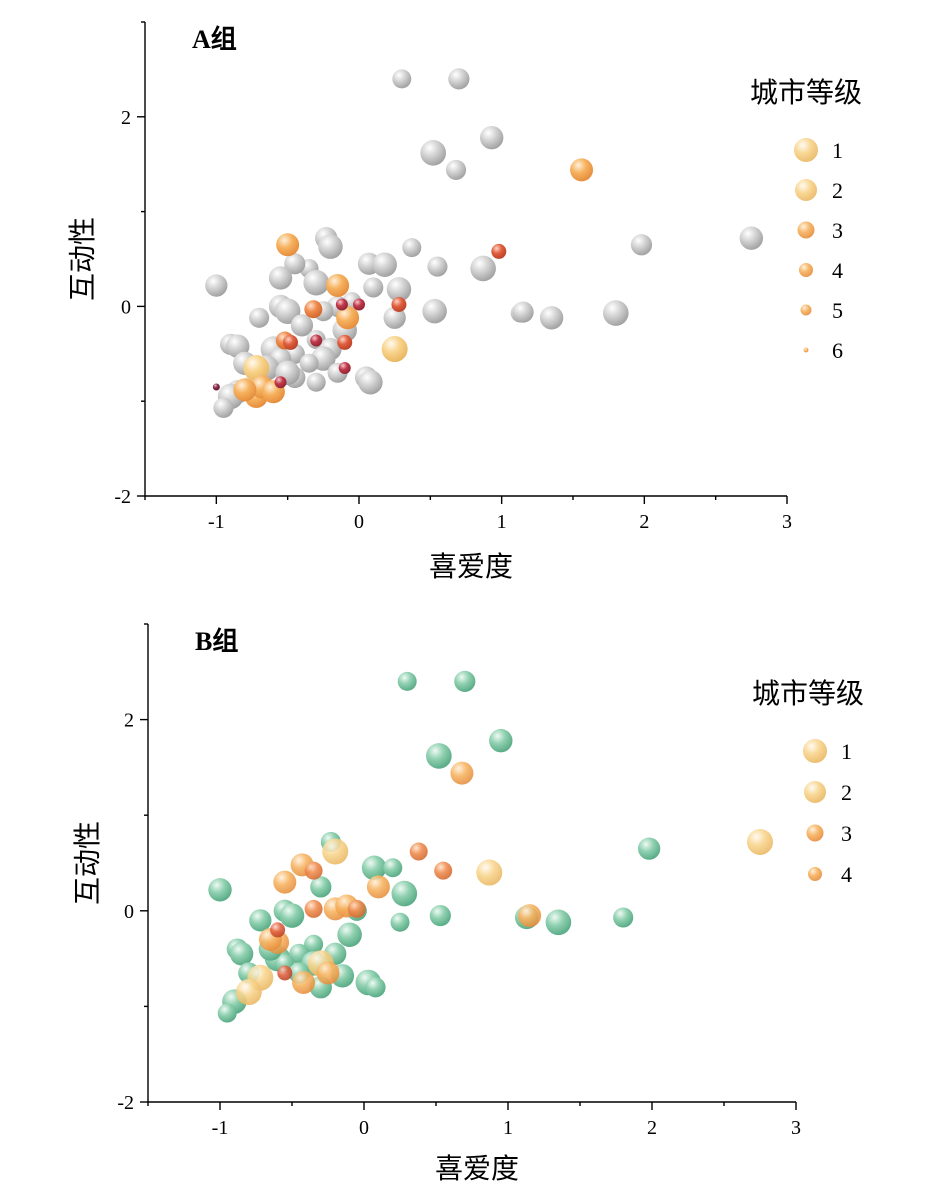 The width and height of the screenshot is (945, 1203). Describe the element at coordinates (837, 350) in the screenshot. I see `legend-label: 6` at that location.